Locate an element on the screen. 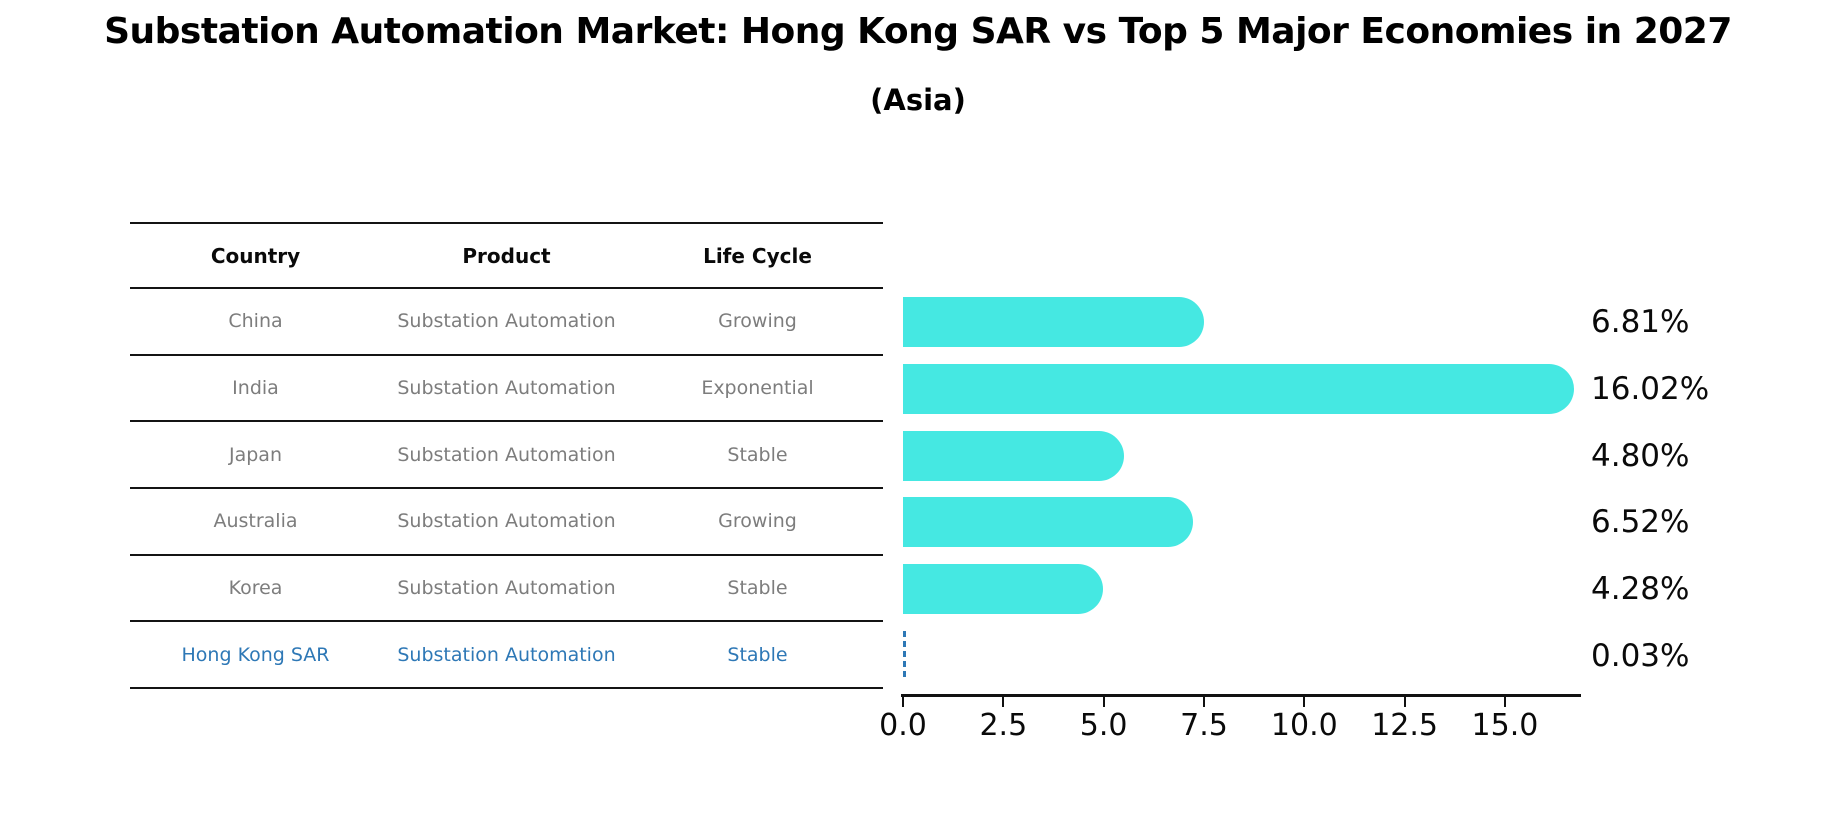  x-axis-tick-label: 10.0 is located at coordinates (1304, 725).